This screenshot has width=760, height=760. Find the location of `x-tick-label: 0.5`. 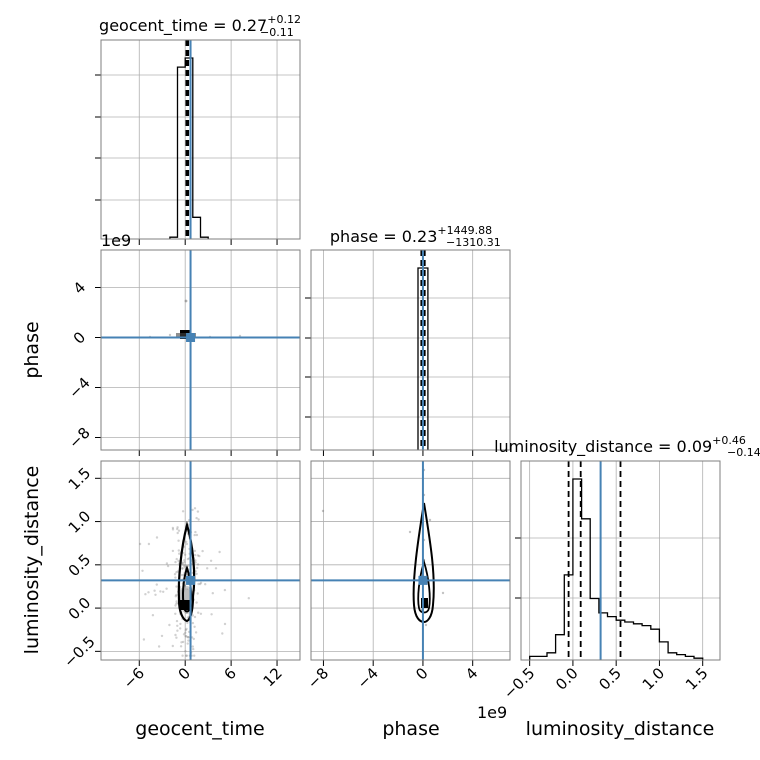

x-tick-label: 0.5 is located at coordinates (610, 679).